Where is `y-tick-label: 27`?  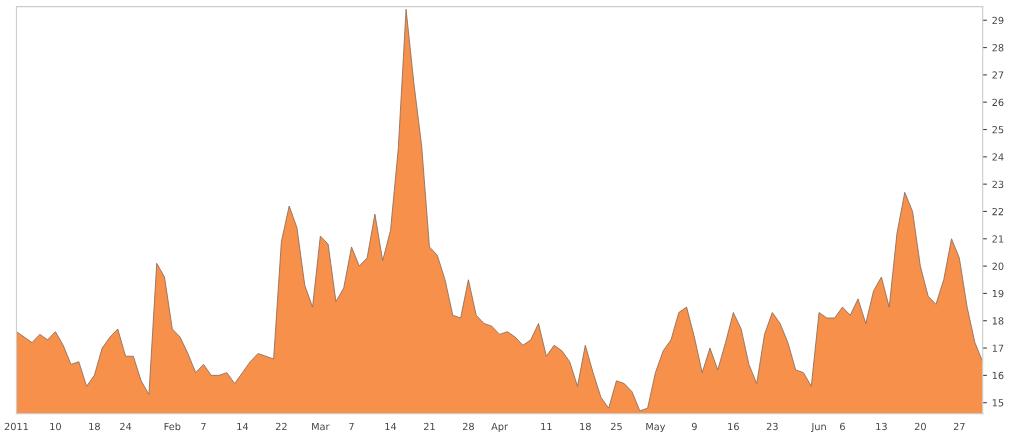 y-tick-label: 27 is located at coordinates (998, 75).